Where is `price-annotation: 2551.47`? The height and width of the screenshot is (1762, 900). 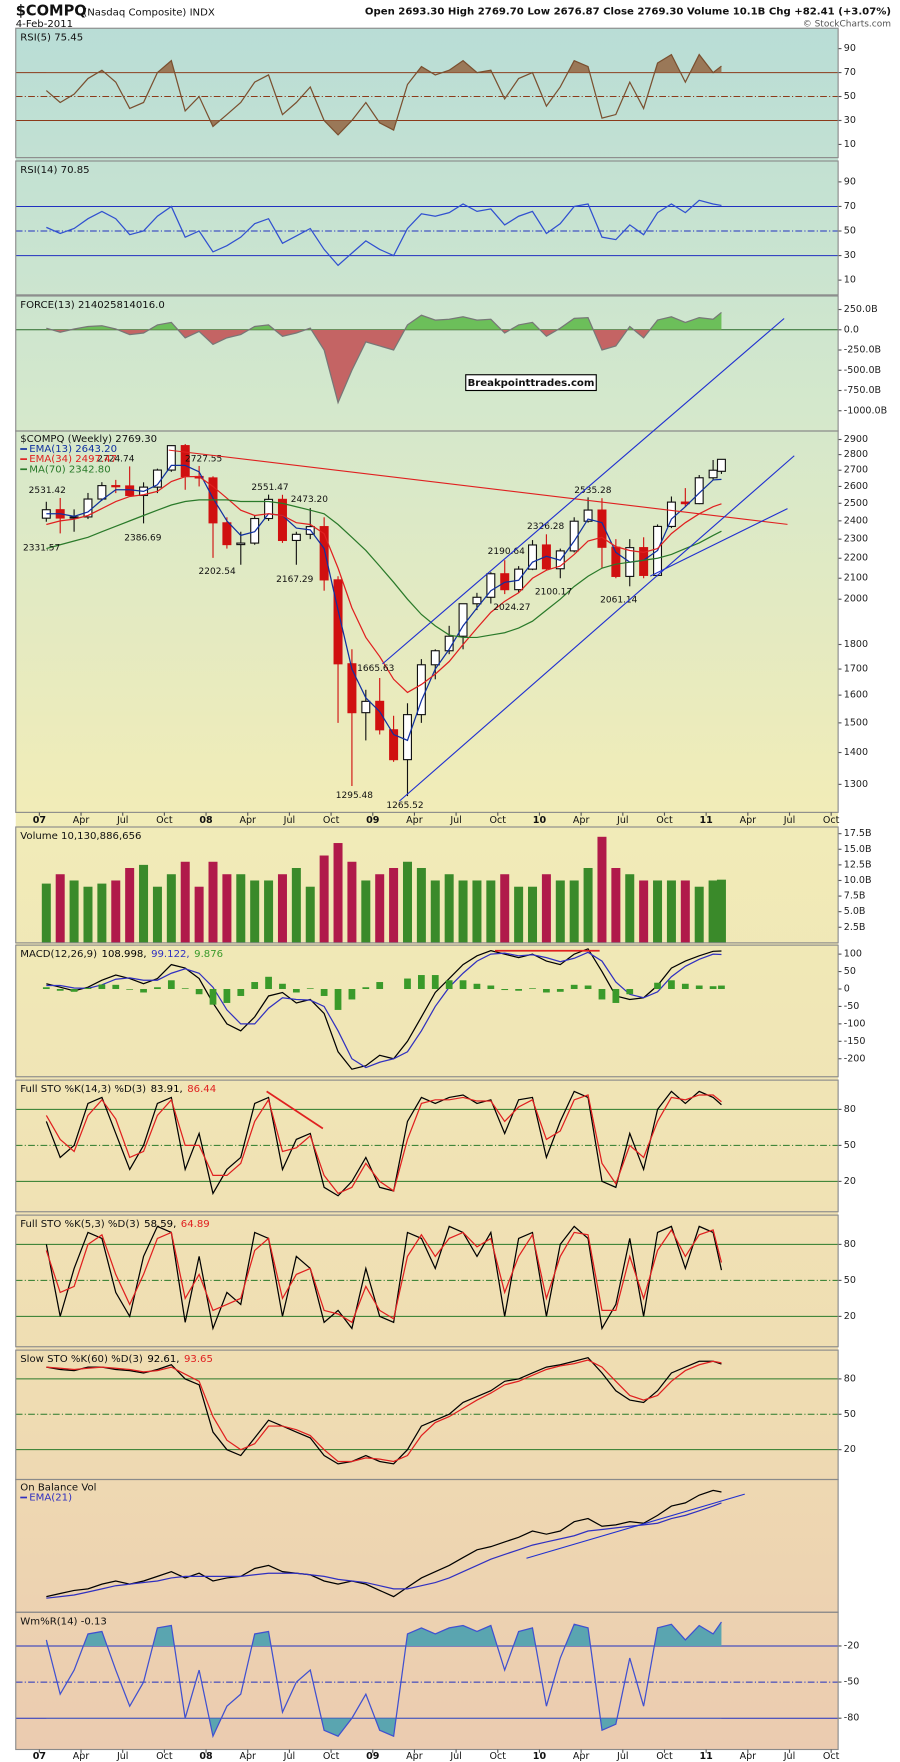
price-annotation: 2551.47 is located at coordinates (269, 488).